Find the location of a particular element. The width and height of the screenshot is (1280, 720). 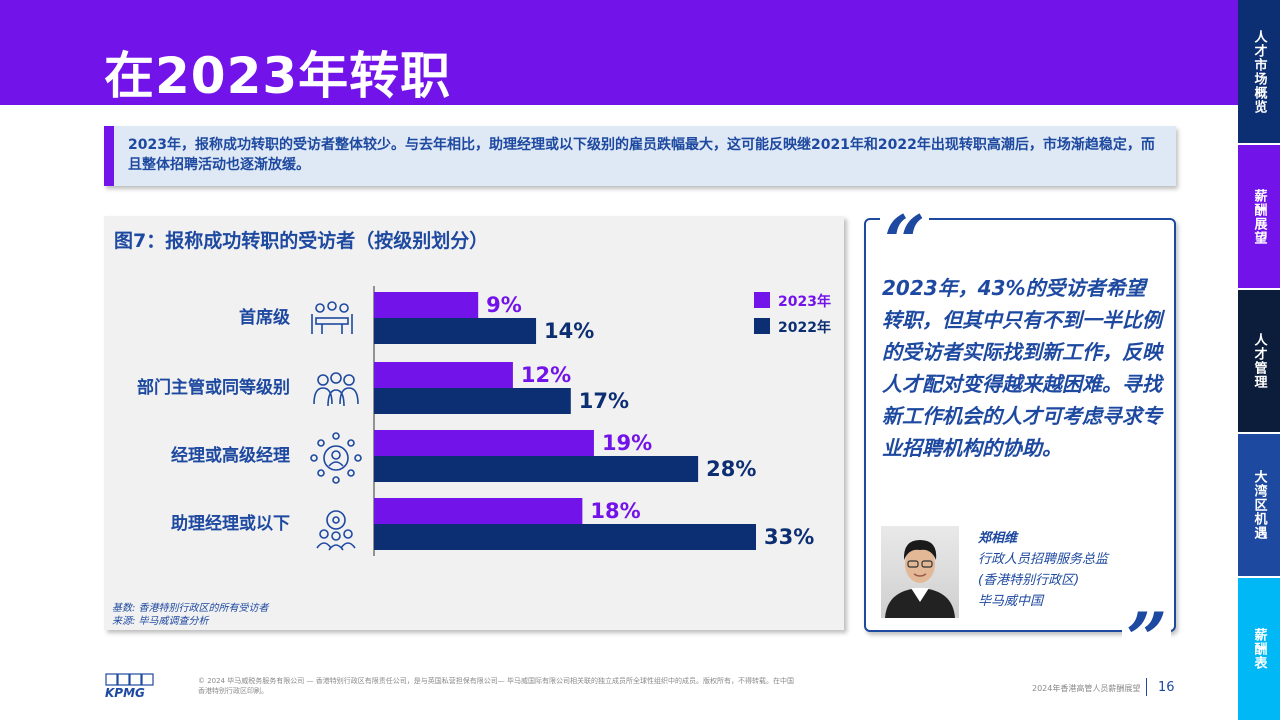

tab-label: 薪酬表 is located at coordinates (1259, 649).